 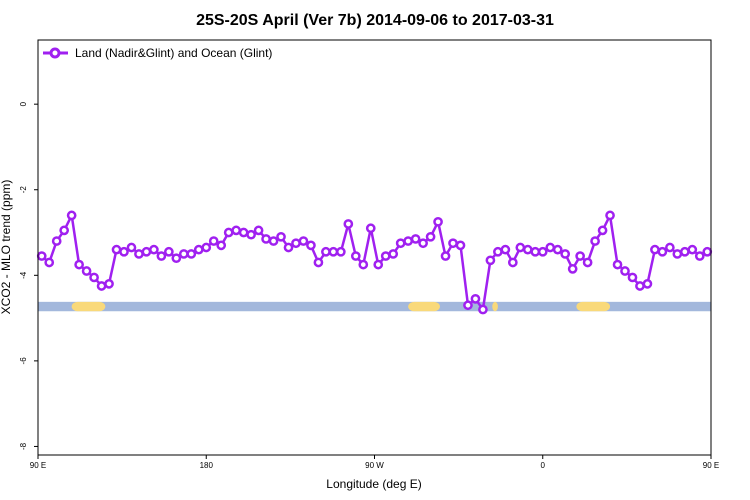 I want to click on y-tick-label: -8, so click(x=23, y=446).